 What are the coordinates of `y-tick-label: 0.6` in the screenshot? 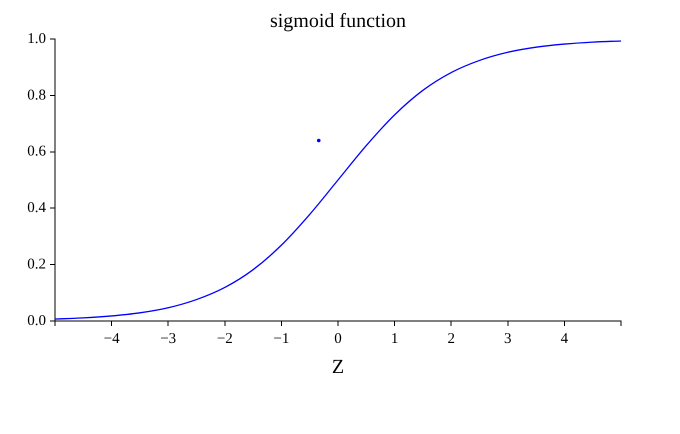 It's located at (36, 152).